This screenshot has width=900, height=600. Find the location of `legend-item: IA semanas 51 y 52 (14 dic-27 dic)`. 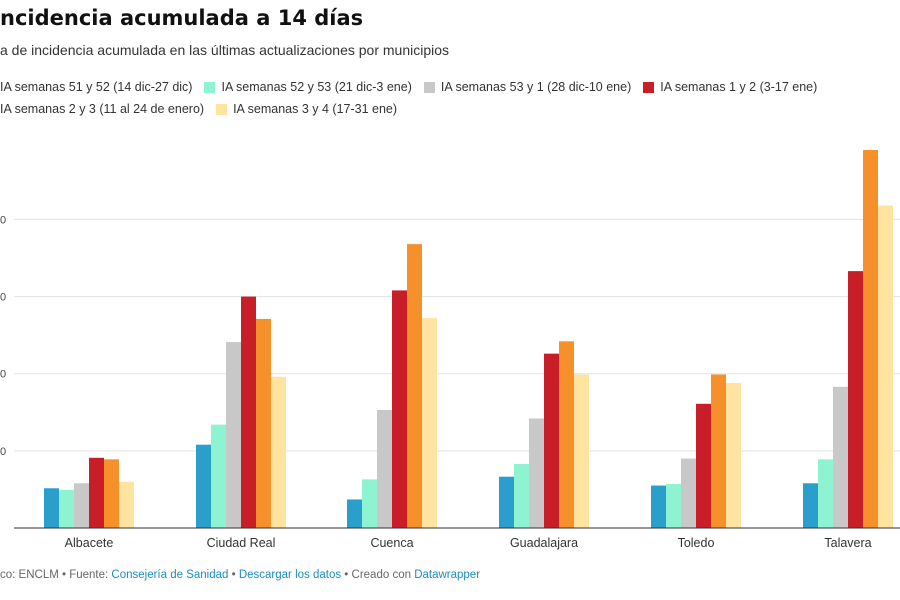

legend-item: IA semanas 51 y 52 (14 dic-27 dic) is located at coordinates (96, 87).